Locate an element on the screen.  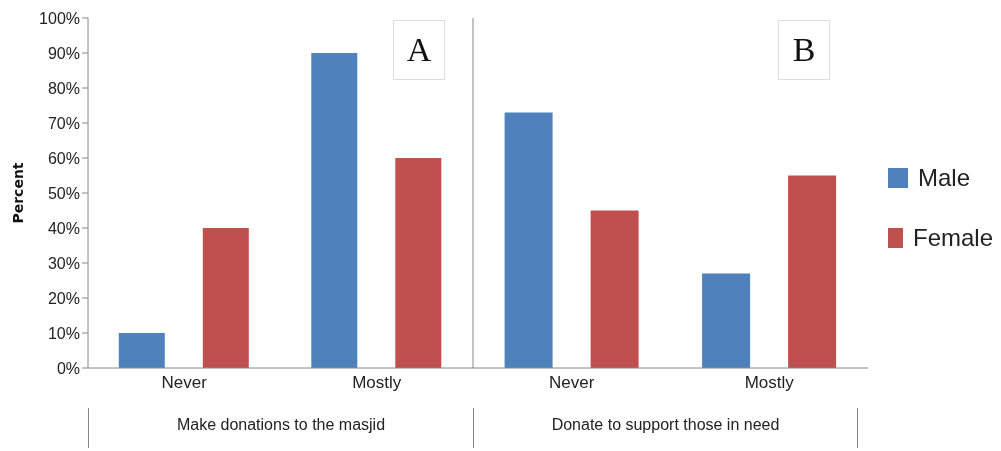
y-tick-label: 20% is located at coordinates (63, 298).